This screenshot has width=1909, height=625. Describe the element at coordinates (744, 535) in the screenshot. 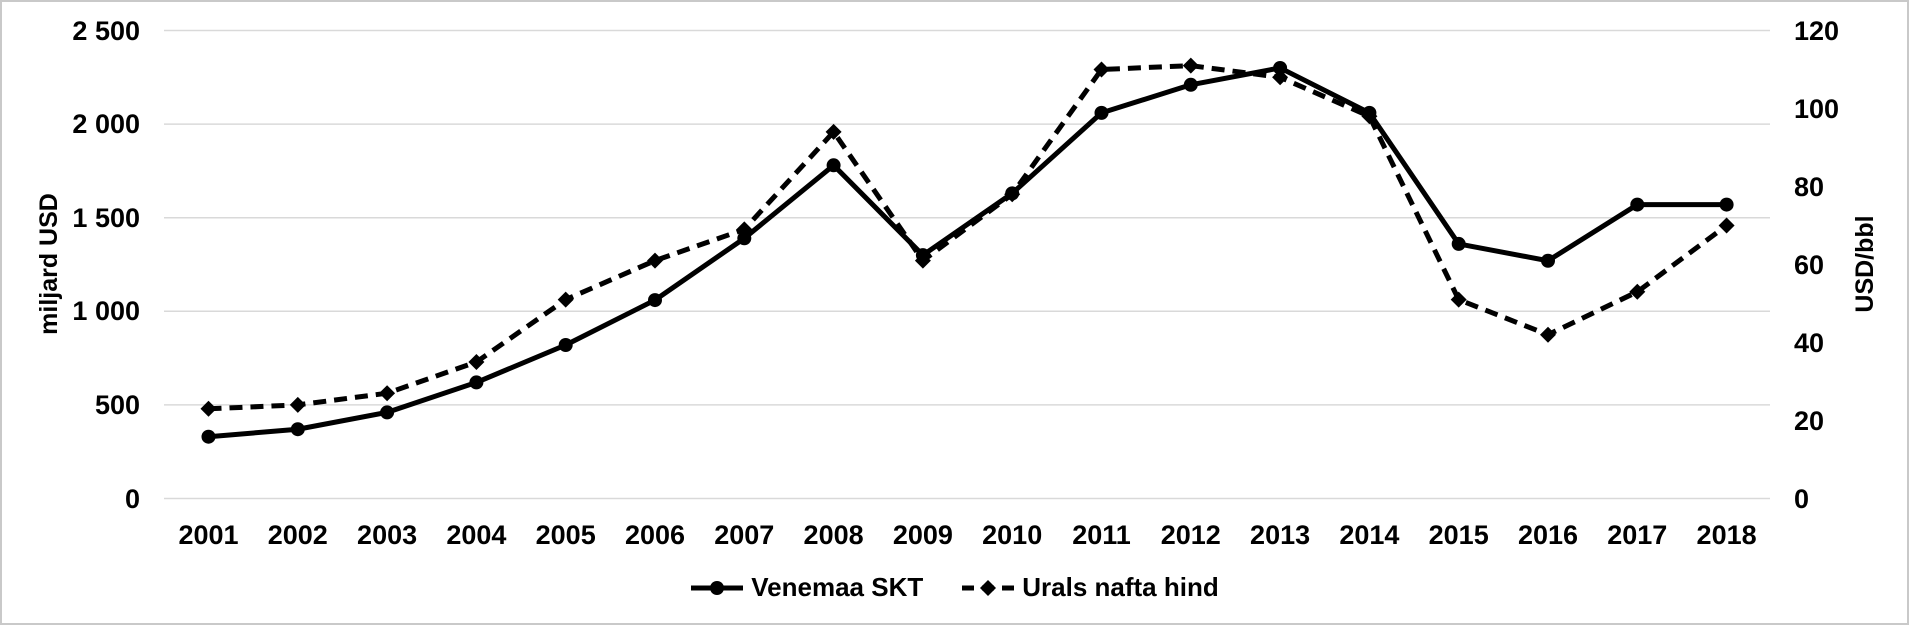

I see `x-axis-label: 2007` at that location.